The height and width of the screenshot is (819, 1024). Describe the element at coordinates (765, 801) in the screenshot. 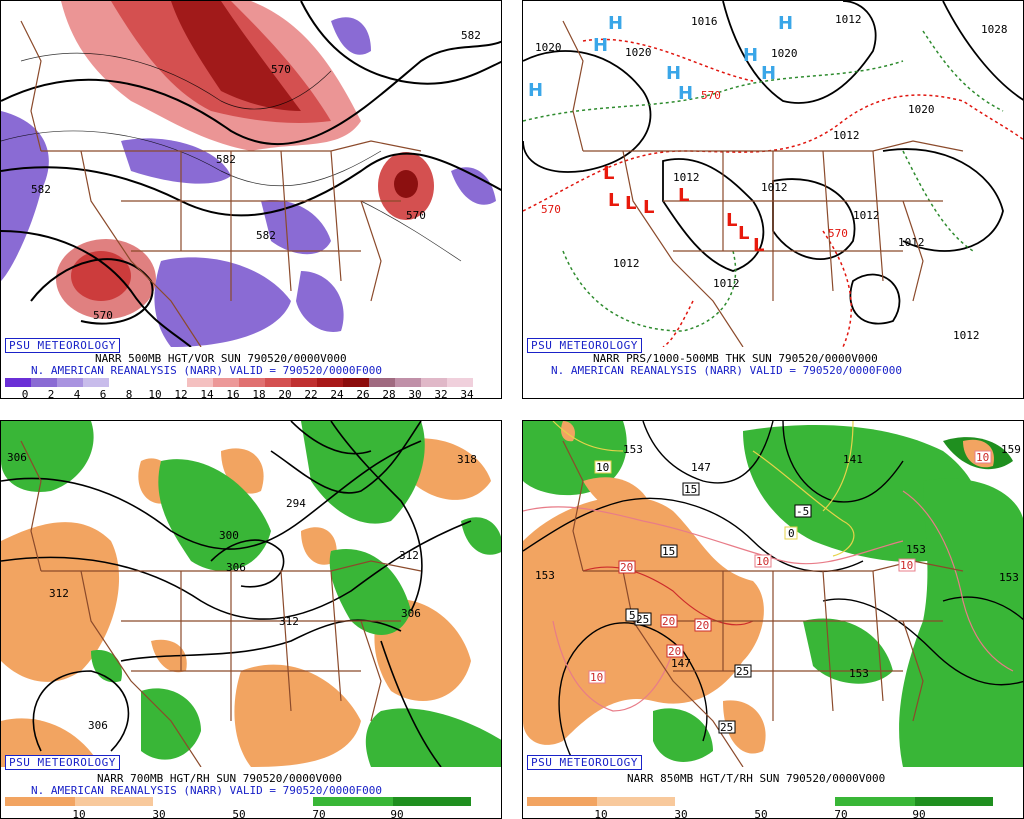

I see `rh-color-scale` at that location.